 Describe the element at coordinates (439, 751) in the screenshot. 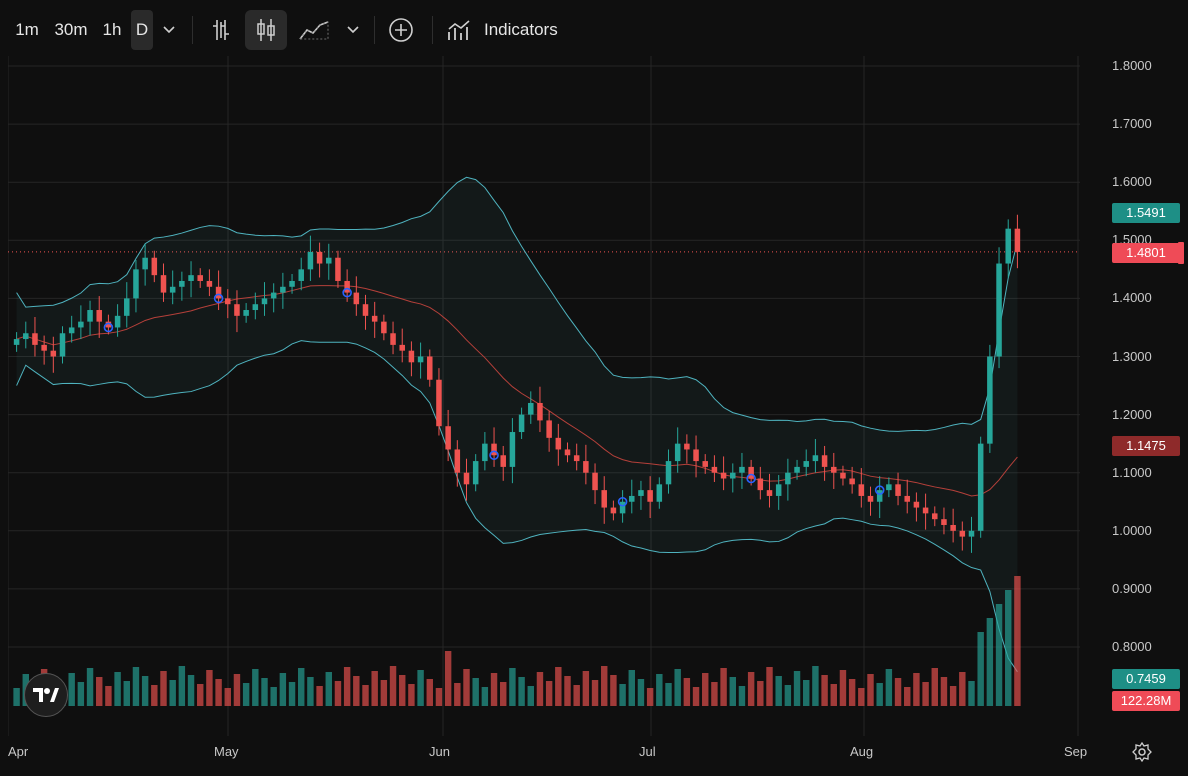

I see `x-label-jun: Jun` at that location.